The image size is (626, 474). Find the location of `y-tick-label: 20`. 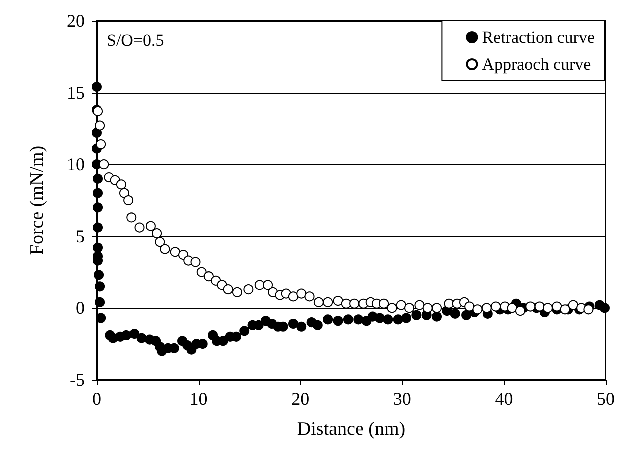

y-tick-label: 20 is located at coordinates (76, 21).